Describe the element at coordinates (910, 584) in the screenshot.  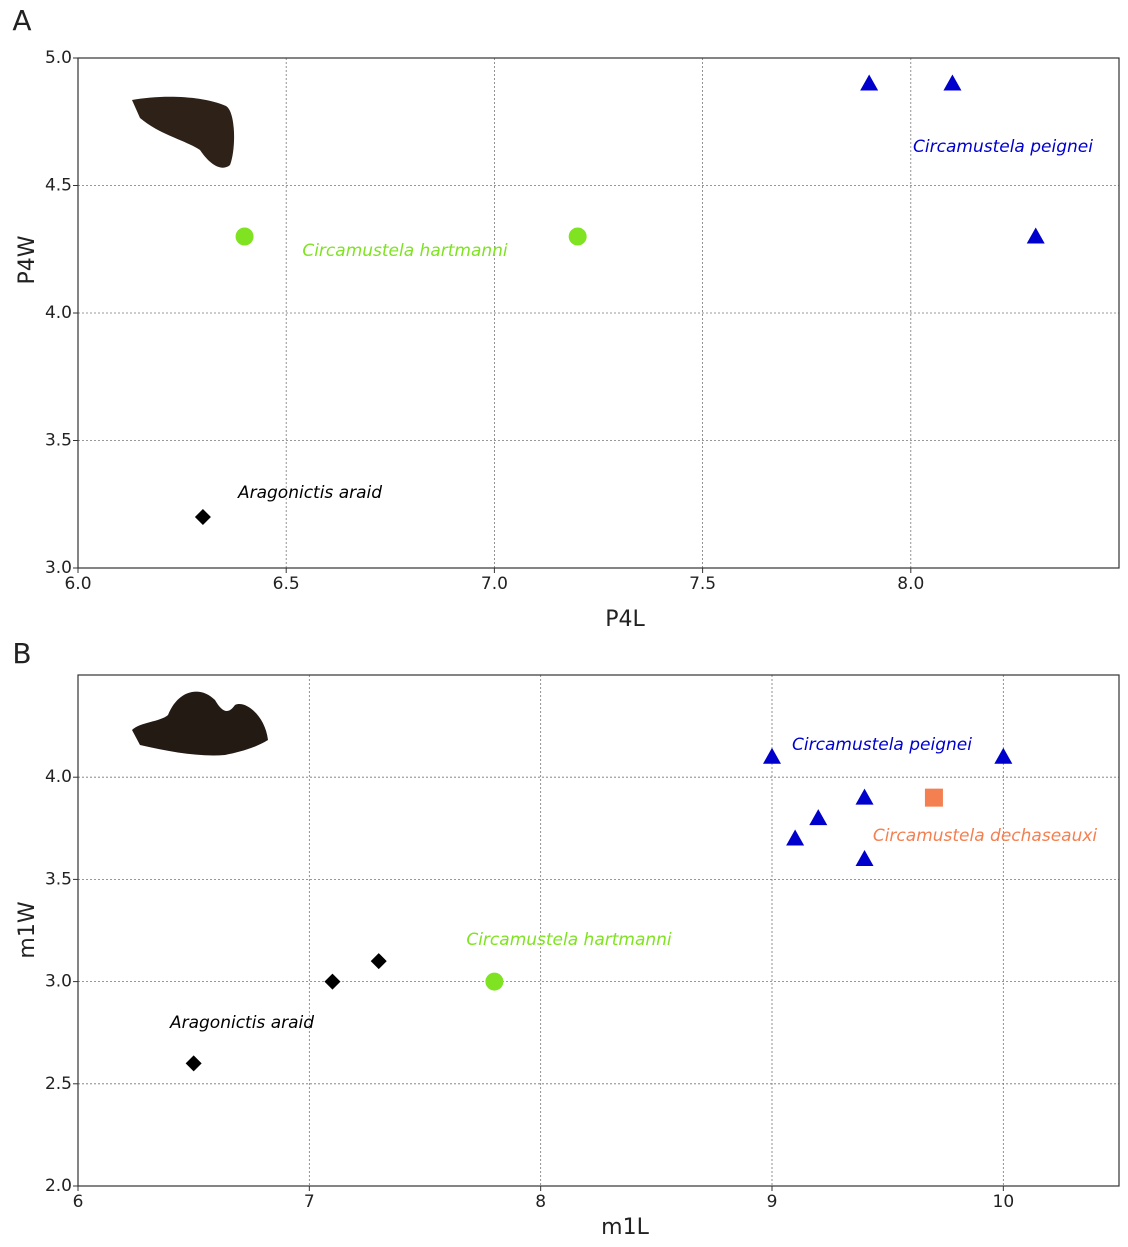
I see `x-tick-label: 8.0` at that location.